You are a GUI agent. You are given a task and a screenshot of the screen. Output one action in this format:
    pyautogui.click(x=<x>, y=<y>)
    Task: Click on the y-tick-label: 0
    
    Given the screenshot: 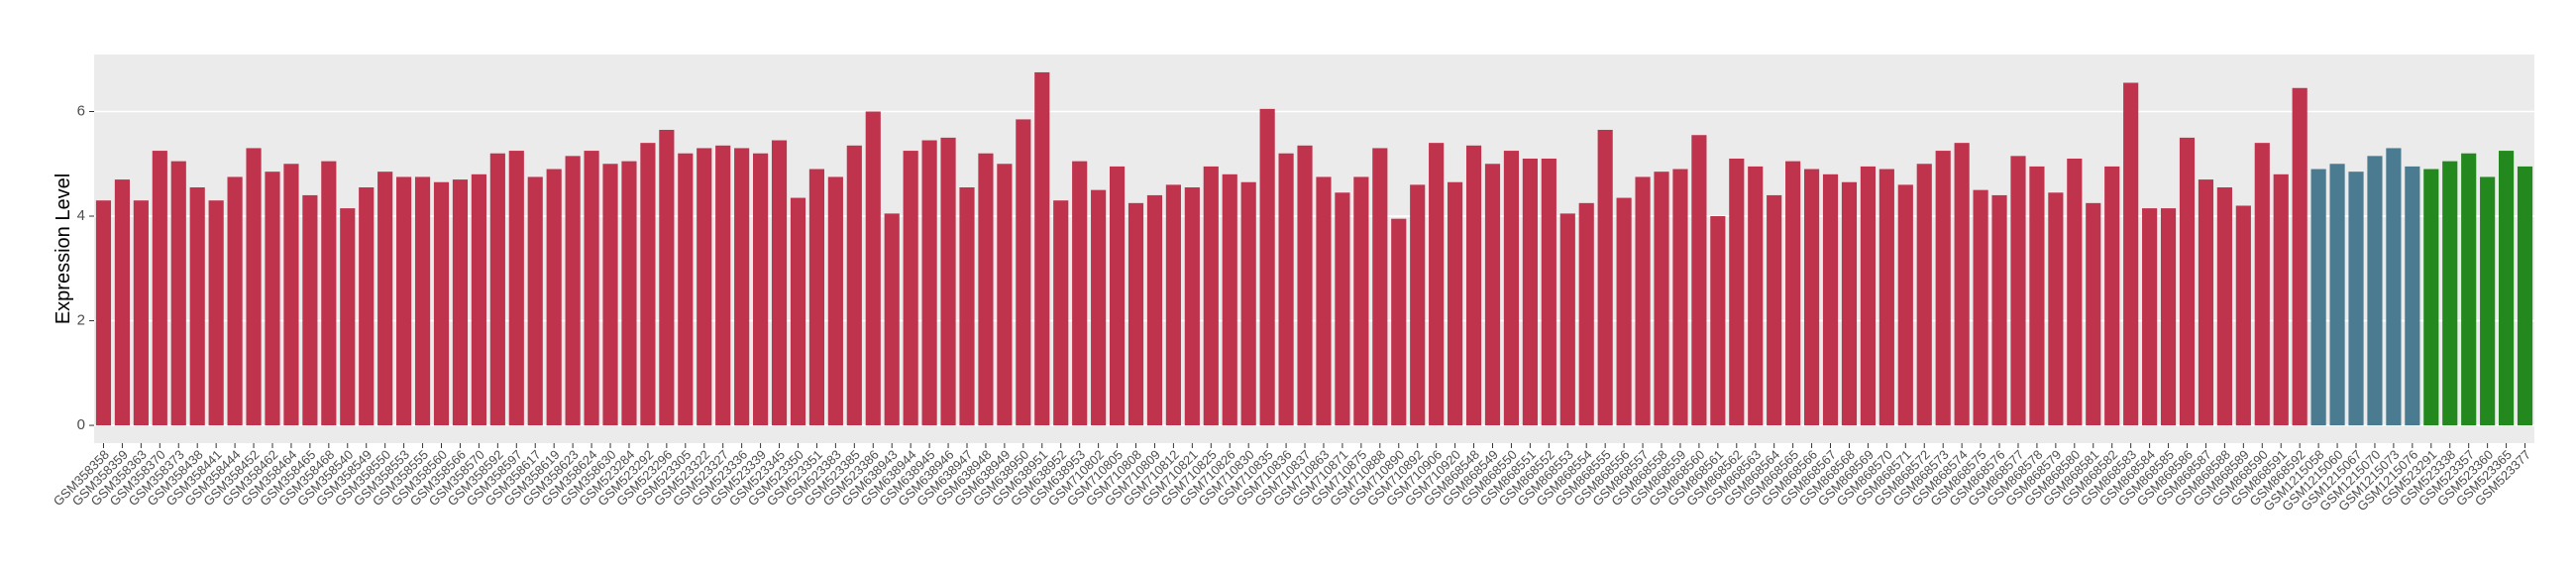 What is the action you would take?
    pyautogui.click(x=81, y=424)
    